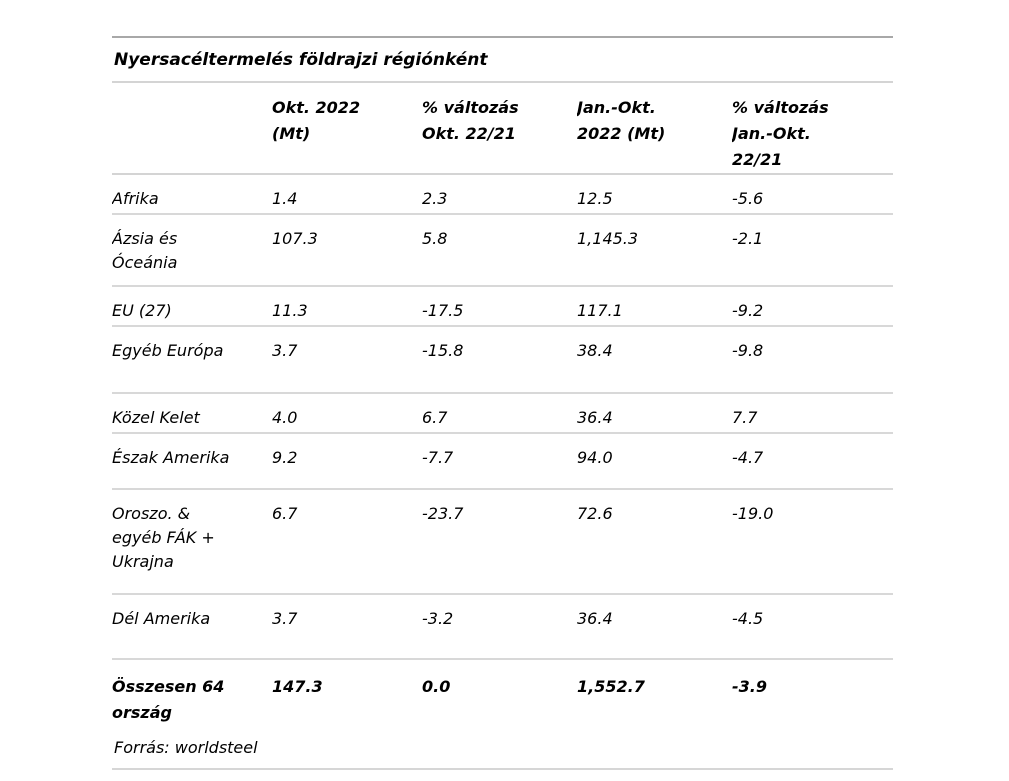 This screenshot has height=781, width=1009. I want to click on table-title: Nyersacéltermelés földrajzi régiónként, so click(502, 60).